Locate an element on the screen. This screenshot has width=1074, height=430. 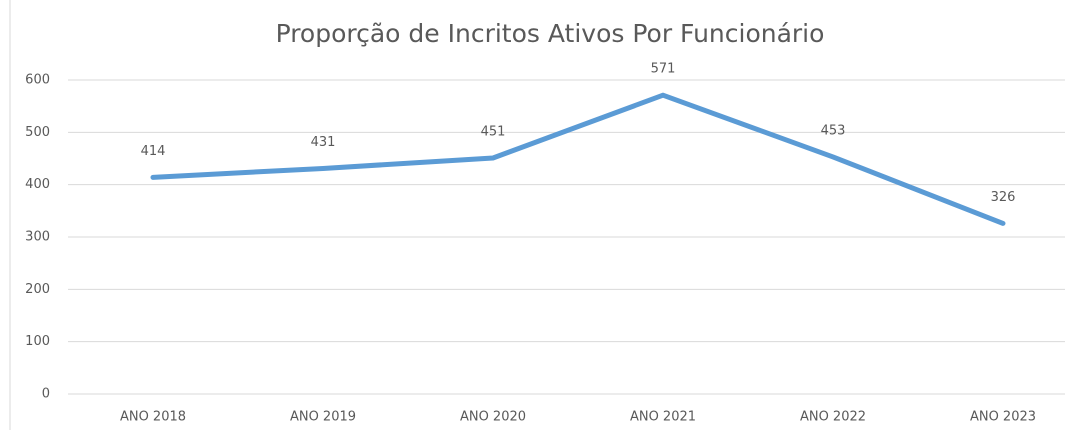
x-tick-label: ANO 2019 is located at coordinates (323, 417).